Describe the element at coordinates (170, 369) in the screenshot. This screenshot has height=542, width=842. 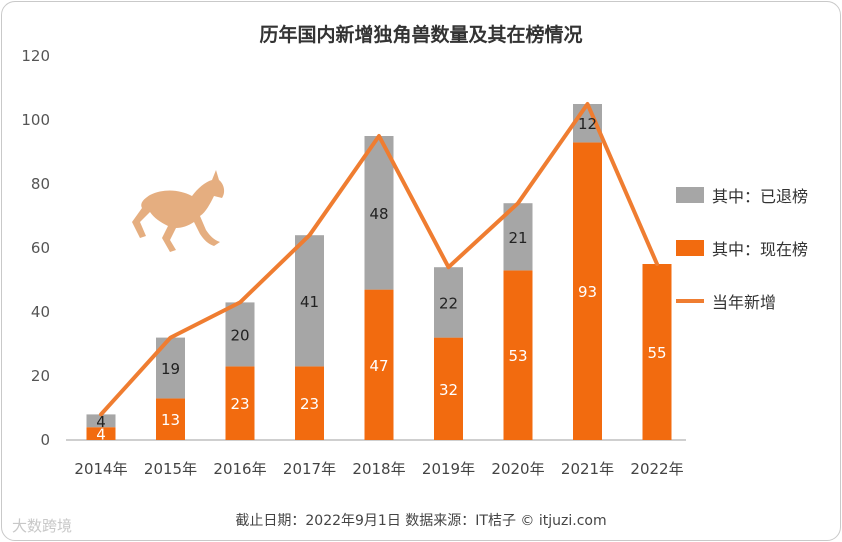
I see `data-label-exited: 19` at that location.